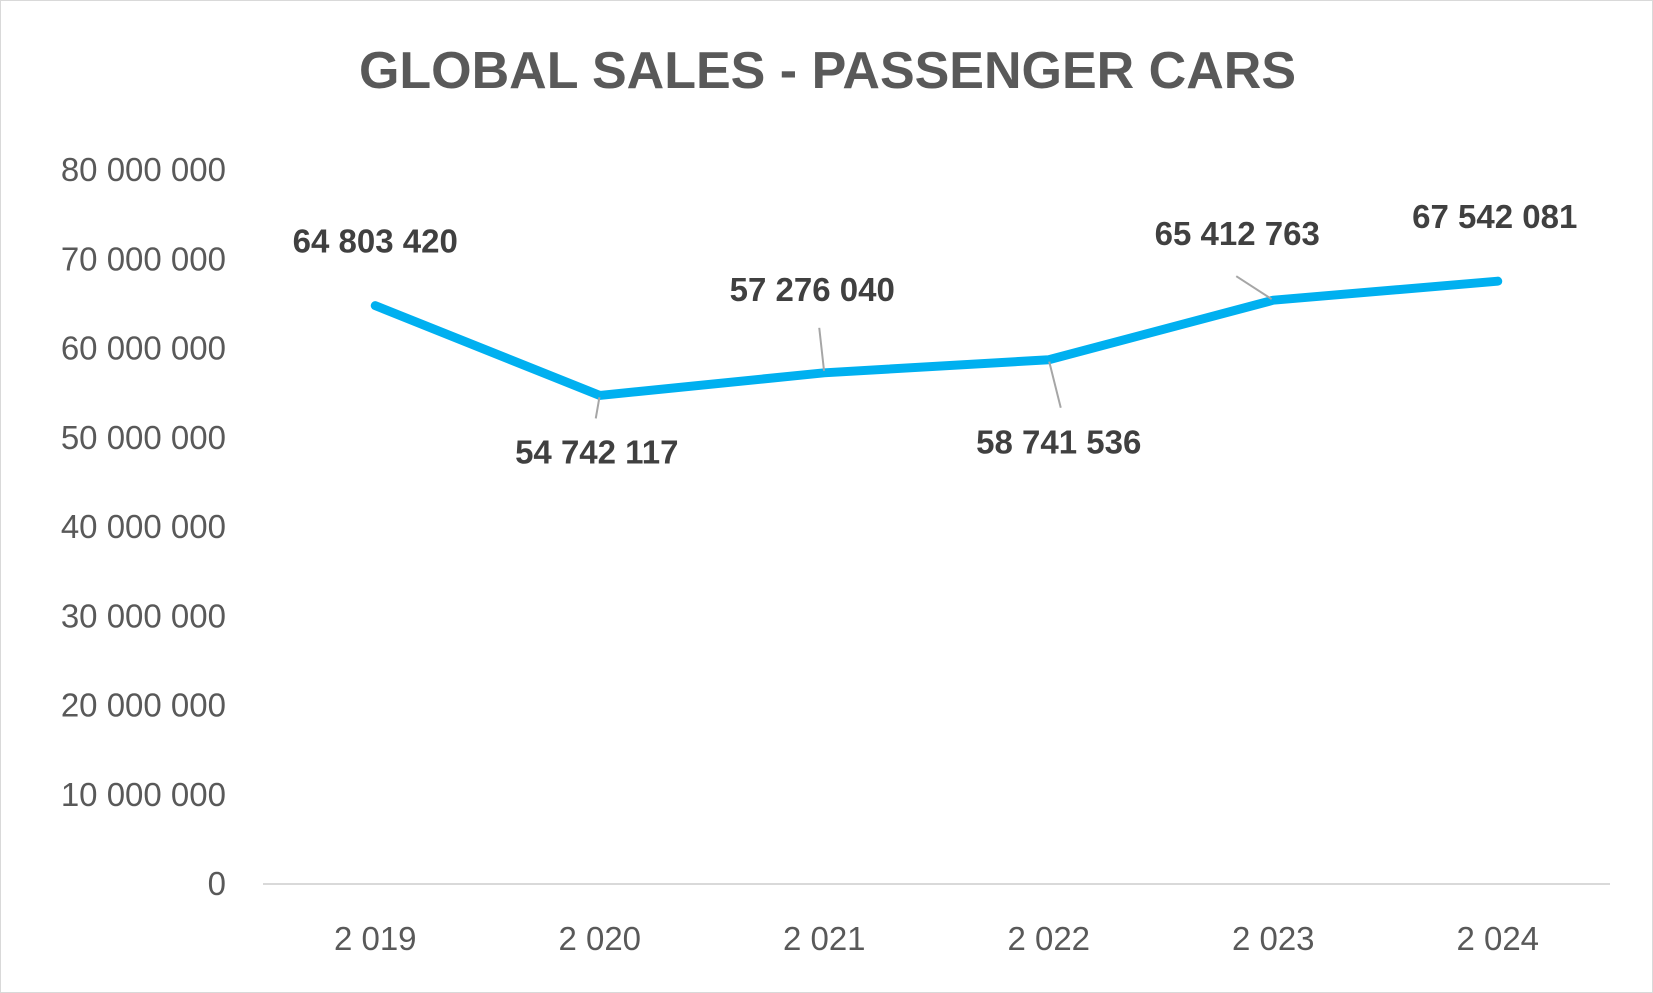 This screenshot has height=993, width=1653. Describe the element at coordinates (375, 241) in the screenshot. I see `data-label: 64 803 420` at that location.